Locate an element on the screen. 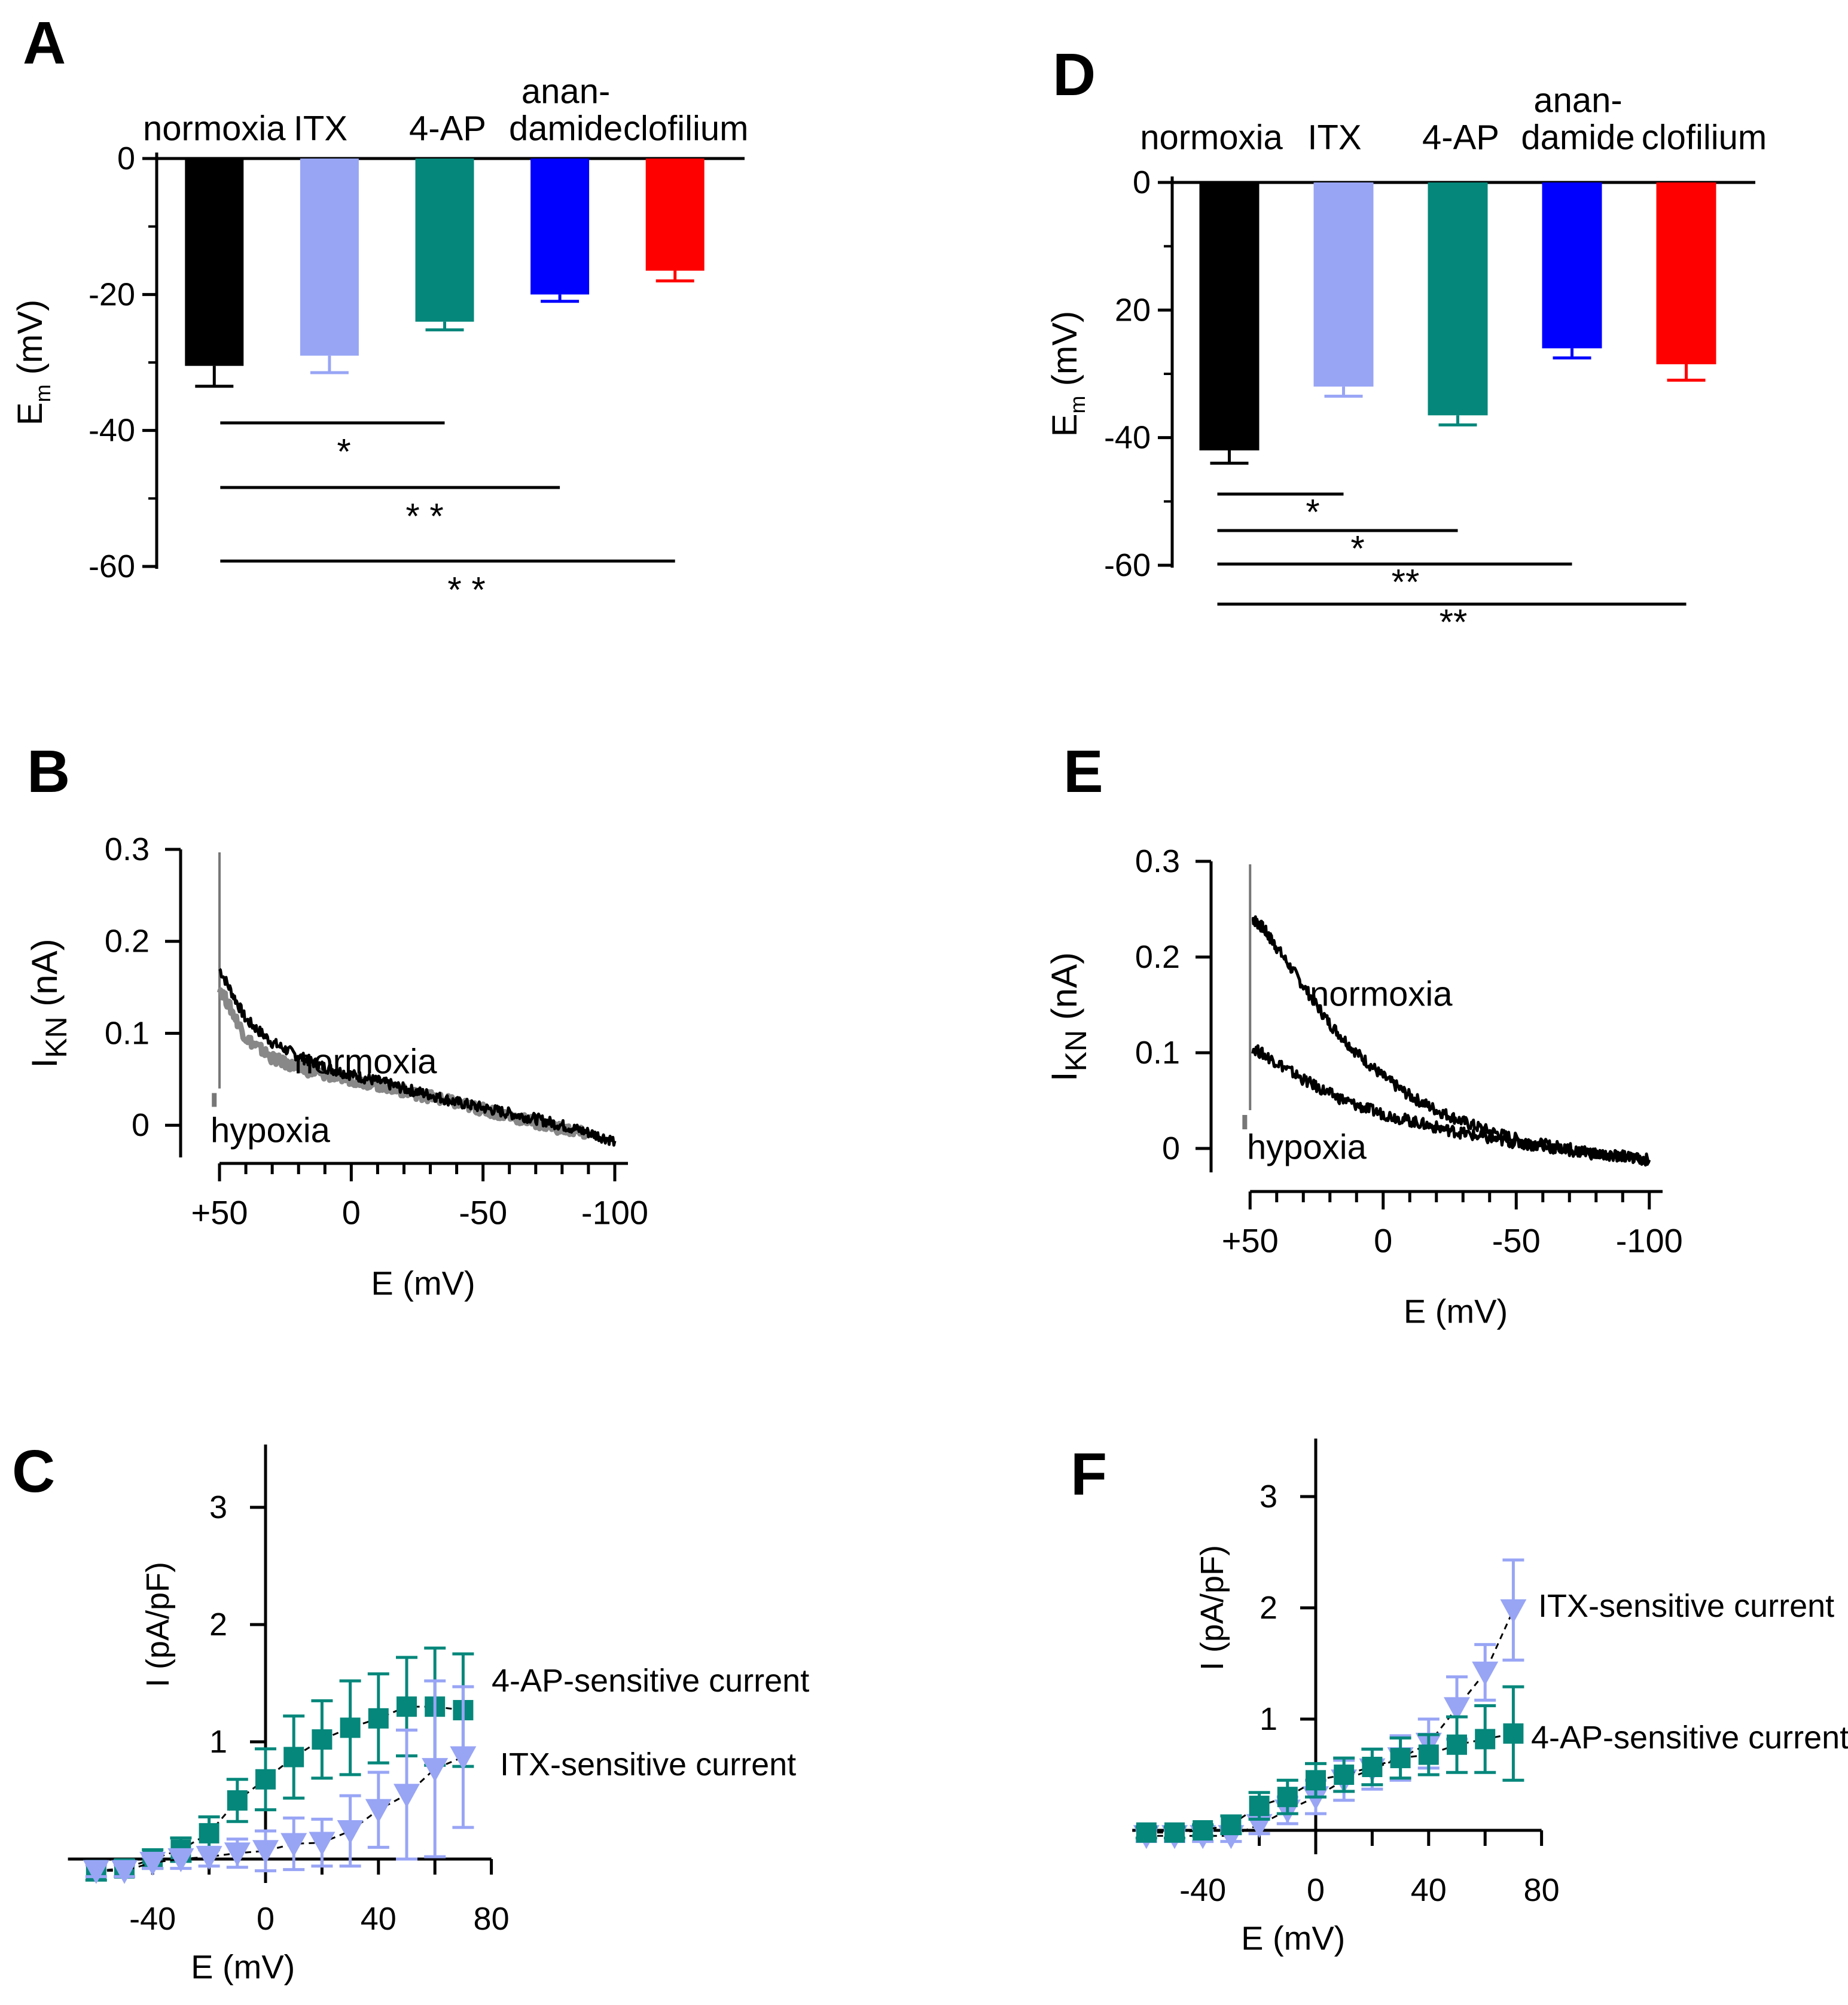  y-tick-label: -20 is located at coordinates (112, 294).